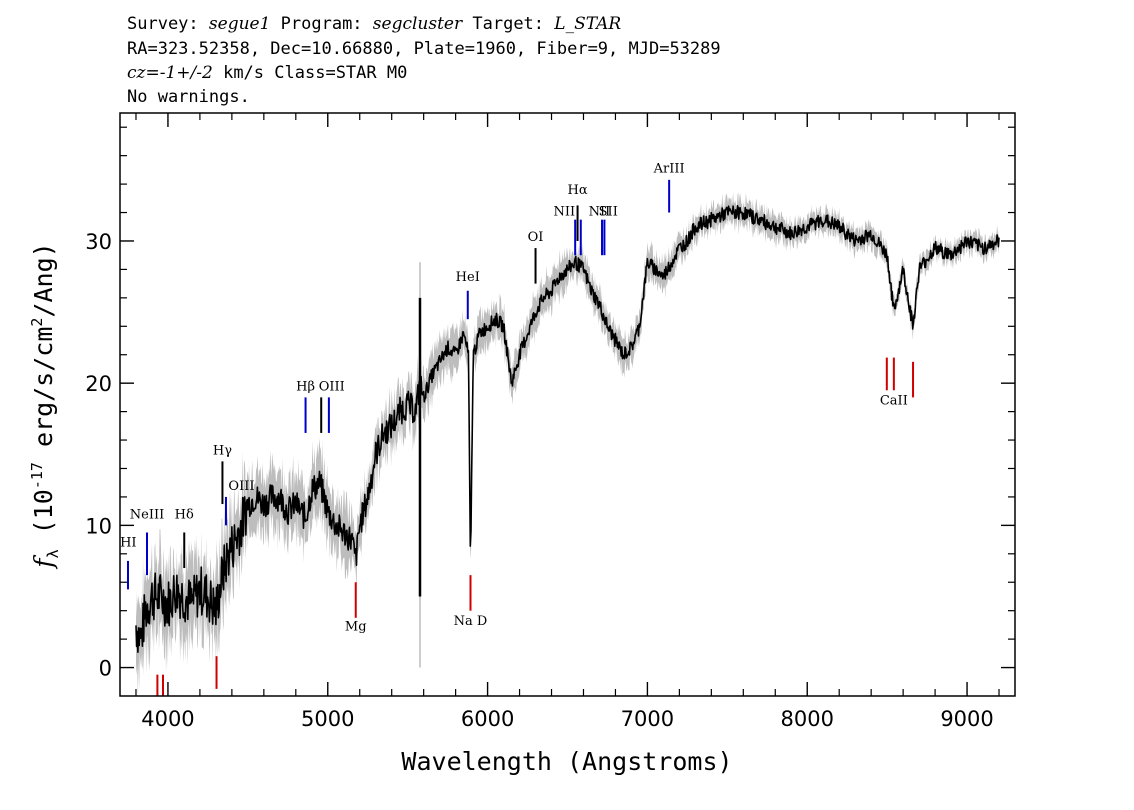 The height and width of the screenshot is (810, 1134). Describe the element at coordinates (188, 97) in the screenshot. I see `header-line-4: No warnings.` at that location.